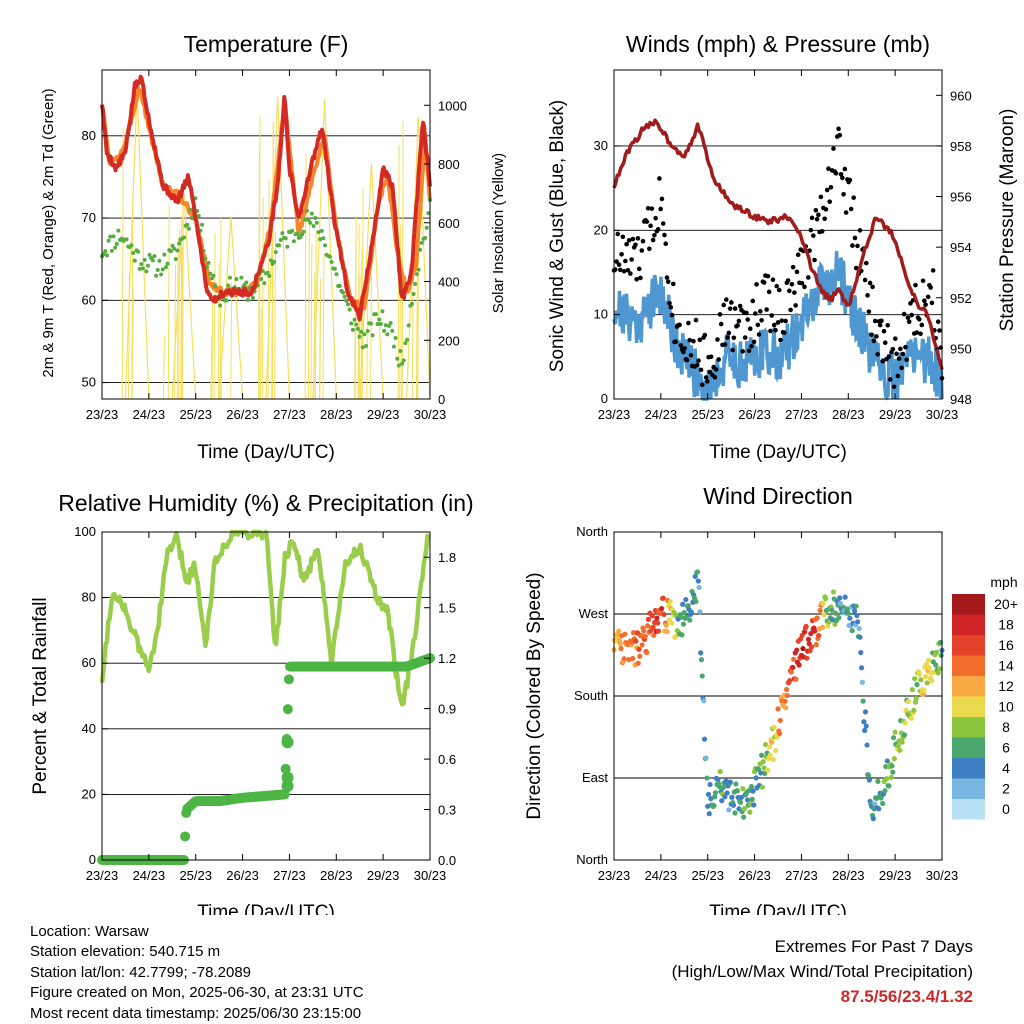  Describe the element at coordinates (968, 645) in the screenshot. I see `legend-swatch` at that location.